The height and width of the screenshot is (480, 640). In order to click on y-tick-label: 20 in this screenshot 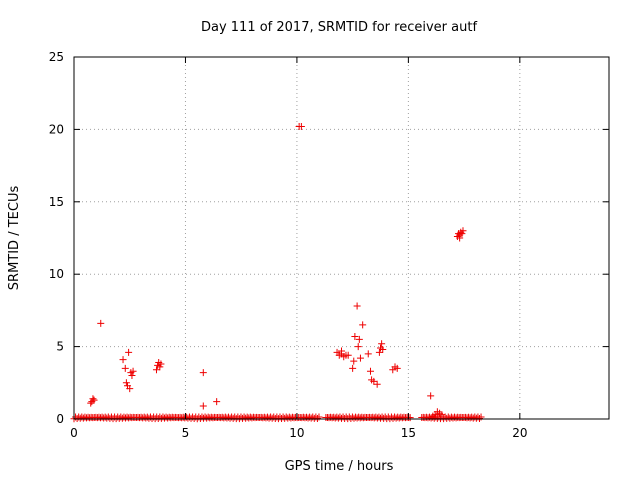, I will do `click(56, 129)`.